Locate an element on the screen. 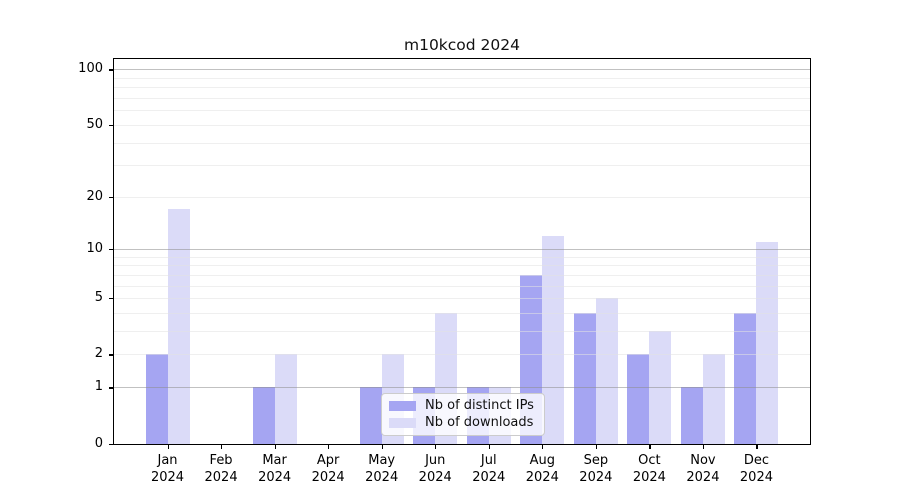  y-tick-label: 50 is located at coordinates (94, 124).